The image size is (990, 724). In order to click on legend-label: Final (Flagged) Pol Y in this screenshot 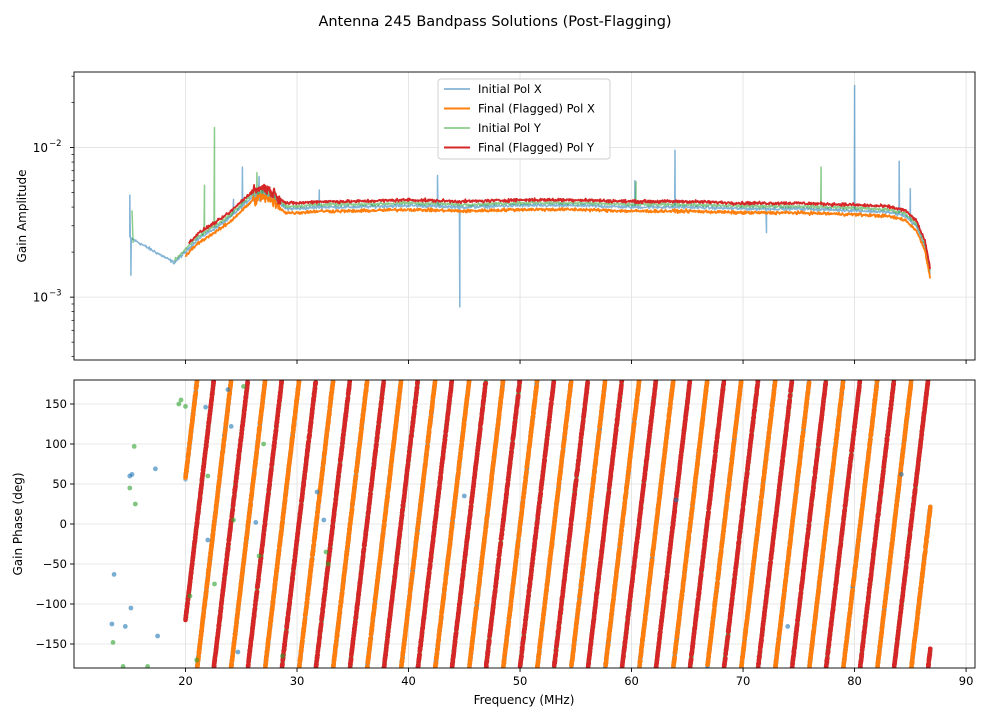, I will do `click(536, 148)`.